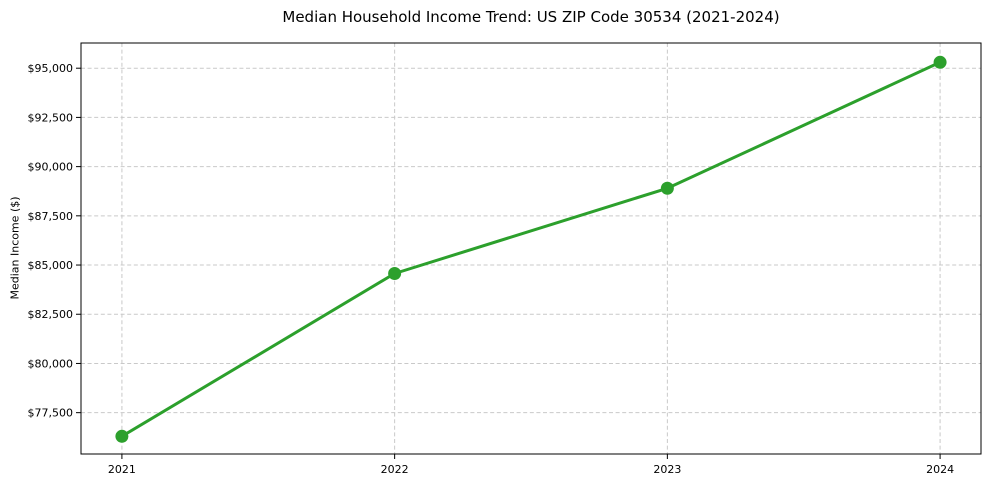 The width and height of the screenshot is (989, 490). I want to click on x-tick-label: 2024, so click(940, 469).